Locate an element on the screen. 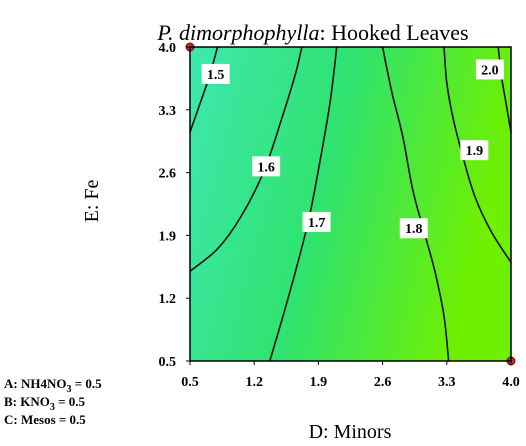  x-tick-label: 0.5 is located at coordinates (190, 382).